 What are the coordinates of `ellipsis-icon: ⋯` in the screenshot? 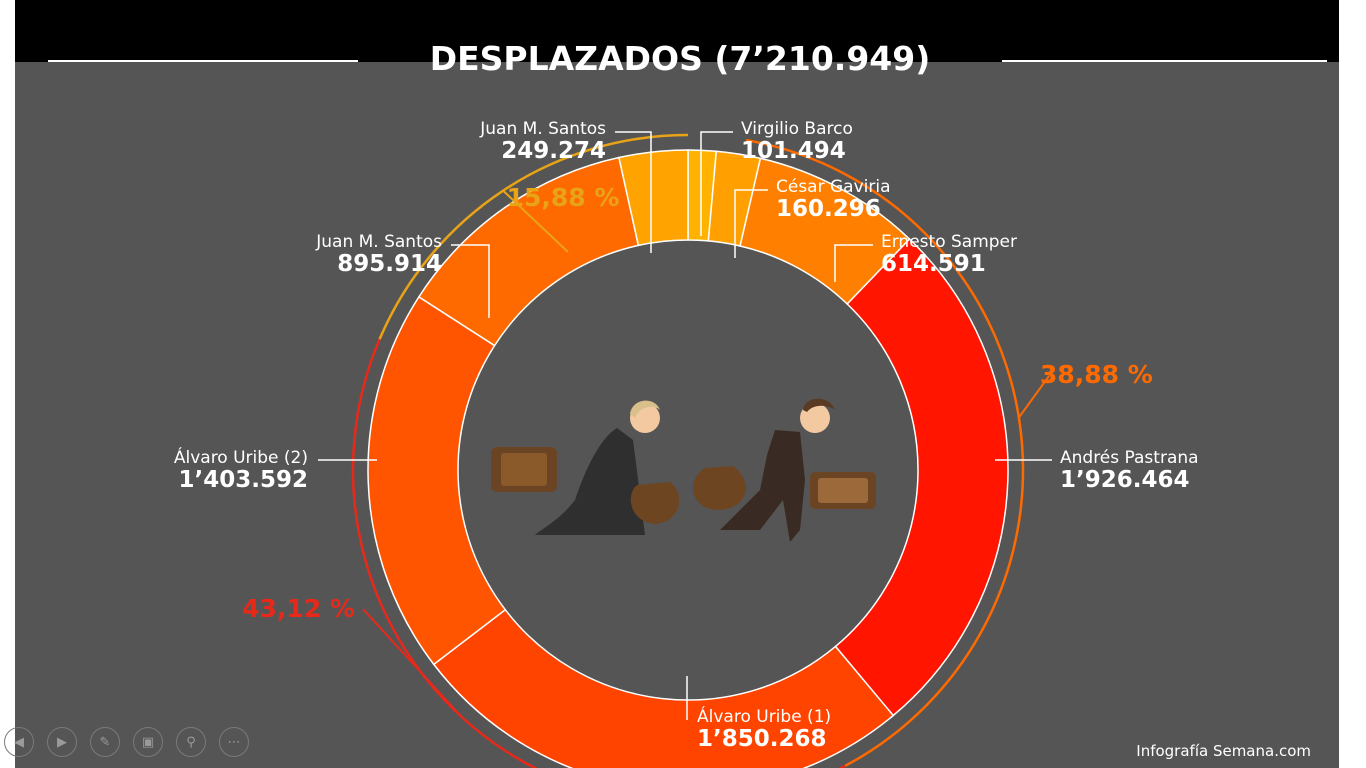 It's located at (234, 742).